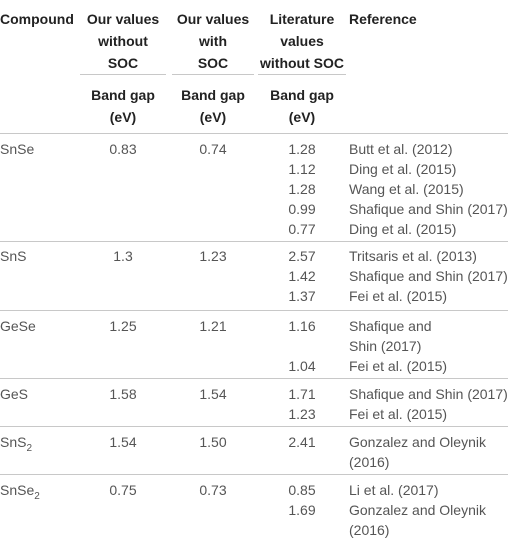 Image resolution: width=508 pixels, height=540 pixels. Describe the element at coordinates (123, 117) in the screenshot. I see `subheader-col1-line2: (eV)` at that location.